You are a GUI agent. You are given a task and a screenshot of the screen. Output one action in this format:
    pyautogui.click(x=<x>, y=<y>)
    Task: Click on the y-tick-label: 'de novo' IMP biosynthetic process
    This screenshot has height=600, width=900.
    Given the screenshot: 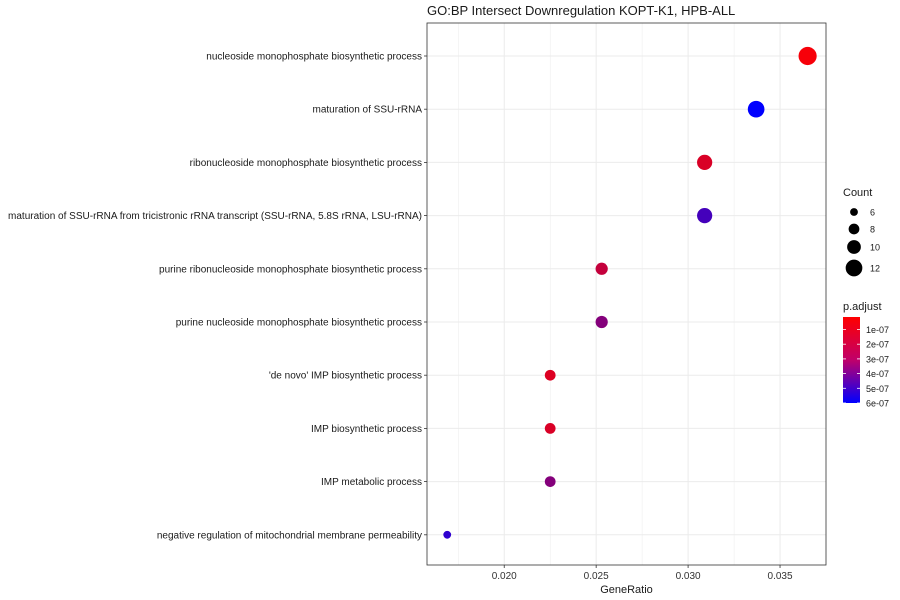 What is the action you would take?
    pyautogui.click(x=345, y=376)
    